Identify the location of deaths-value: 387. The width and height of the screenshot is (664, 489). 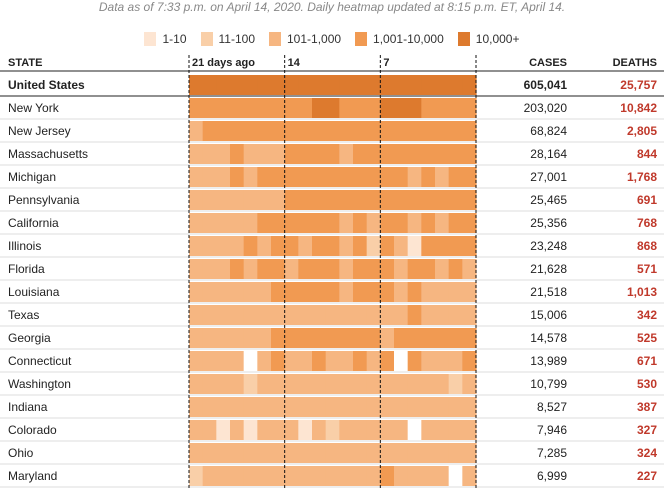
(647, 407).